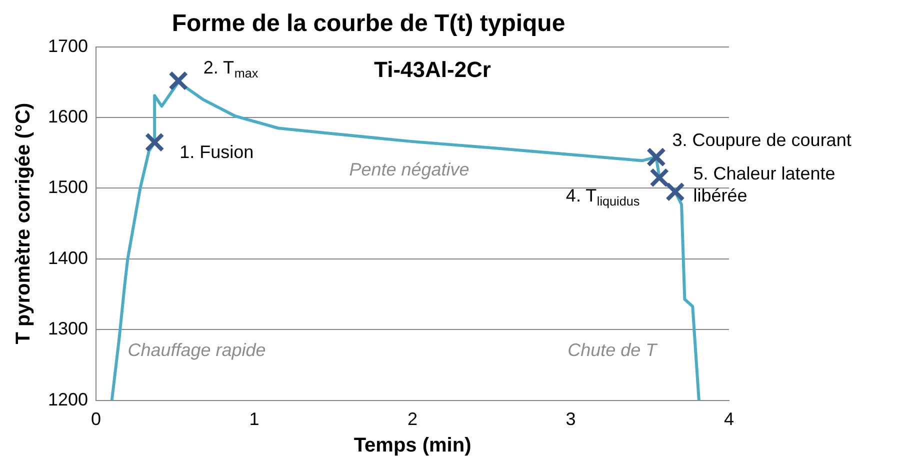  What do you see at coordinates (729, 419) in the screenshot?
I see `x-tick-label: 4` at bounding box center [729, 419].